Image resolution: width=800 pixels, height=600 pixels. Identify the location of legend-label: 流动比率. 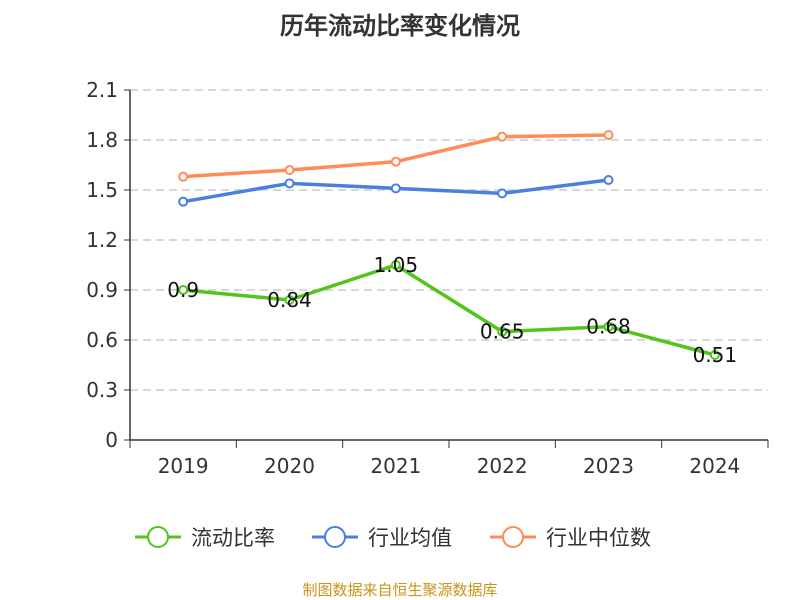
(233, 538).